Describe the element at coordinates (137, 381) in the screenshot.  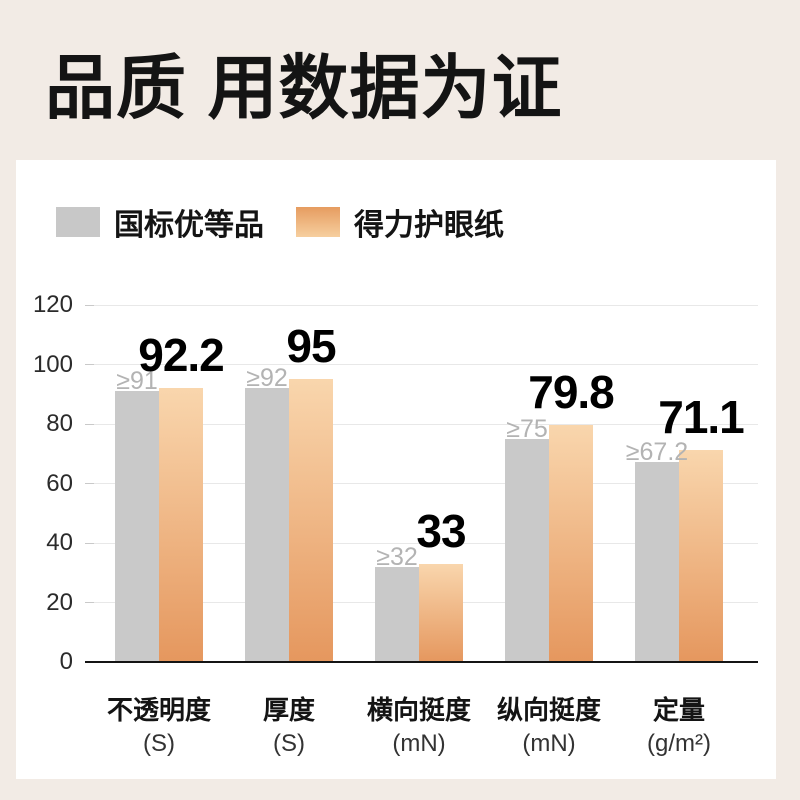
I see `standard-value-label: ≥91` at that location.